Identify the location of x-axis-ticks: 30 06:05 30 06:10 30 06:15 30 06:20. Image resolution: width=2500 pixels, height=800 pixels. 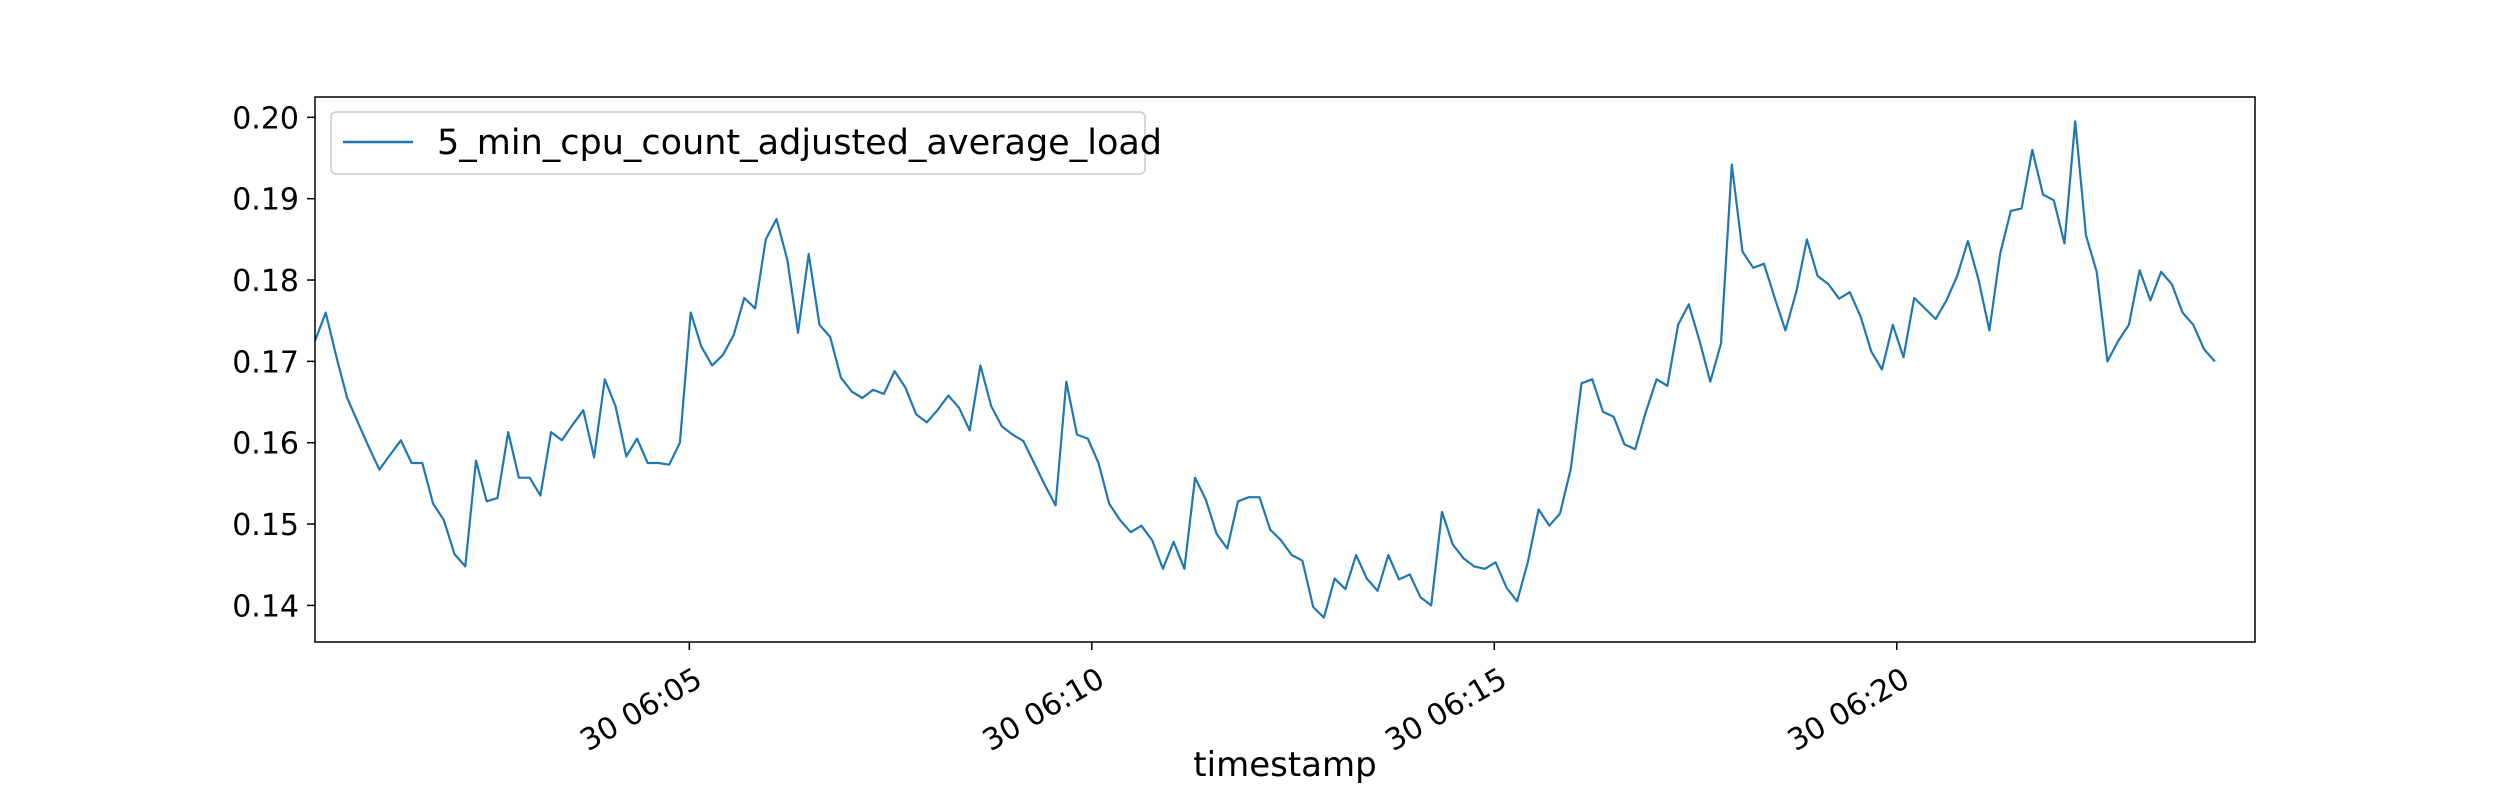
(1245, 700).